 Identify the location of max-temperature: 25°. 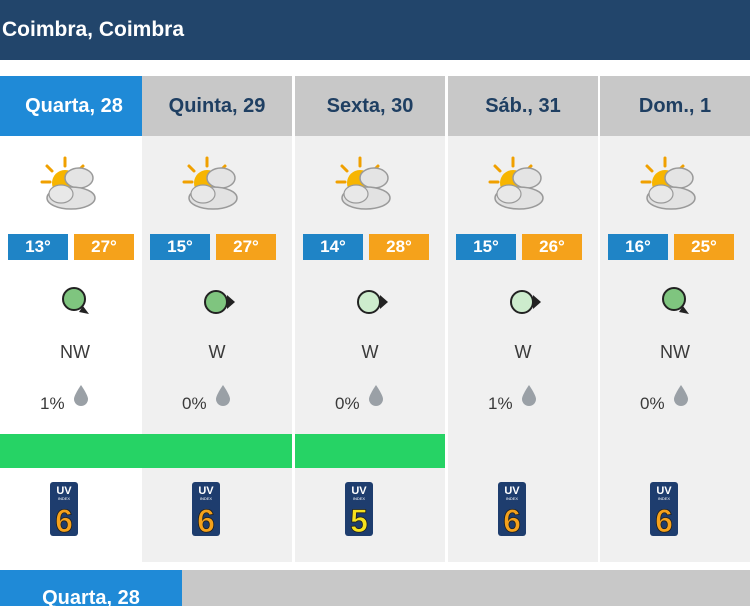
(704, 247).